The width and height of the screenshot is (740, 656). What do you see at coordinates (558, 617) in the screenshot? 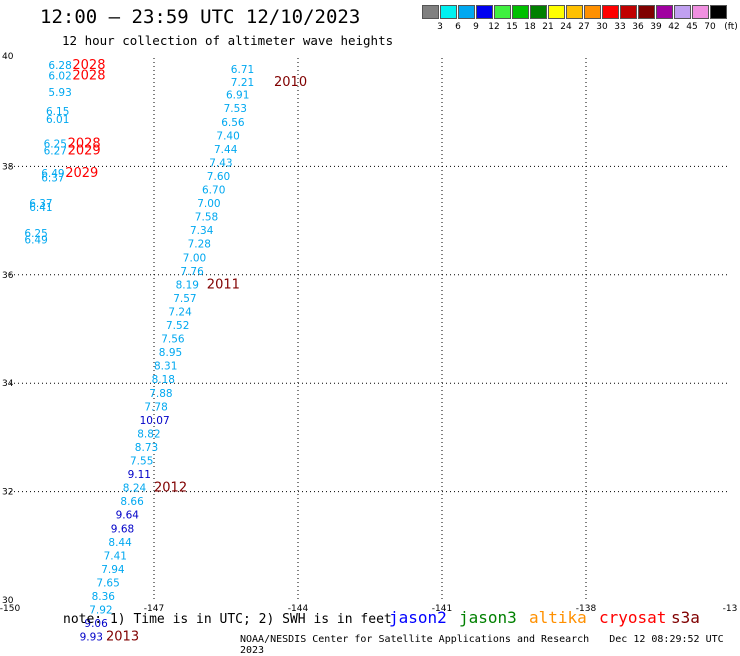
I see `legend-entry: altika` at bounding box center [558, 617].